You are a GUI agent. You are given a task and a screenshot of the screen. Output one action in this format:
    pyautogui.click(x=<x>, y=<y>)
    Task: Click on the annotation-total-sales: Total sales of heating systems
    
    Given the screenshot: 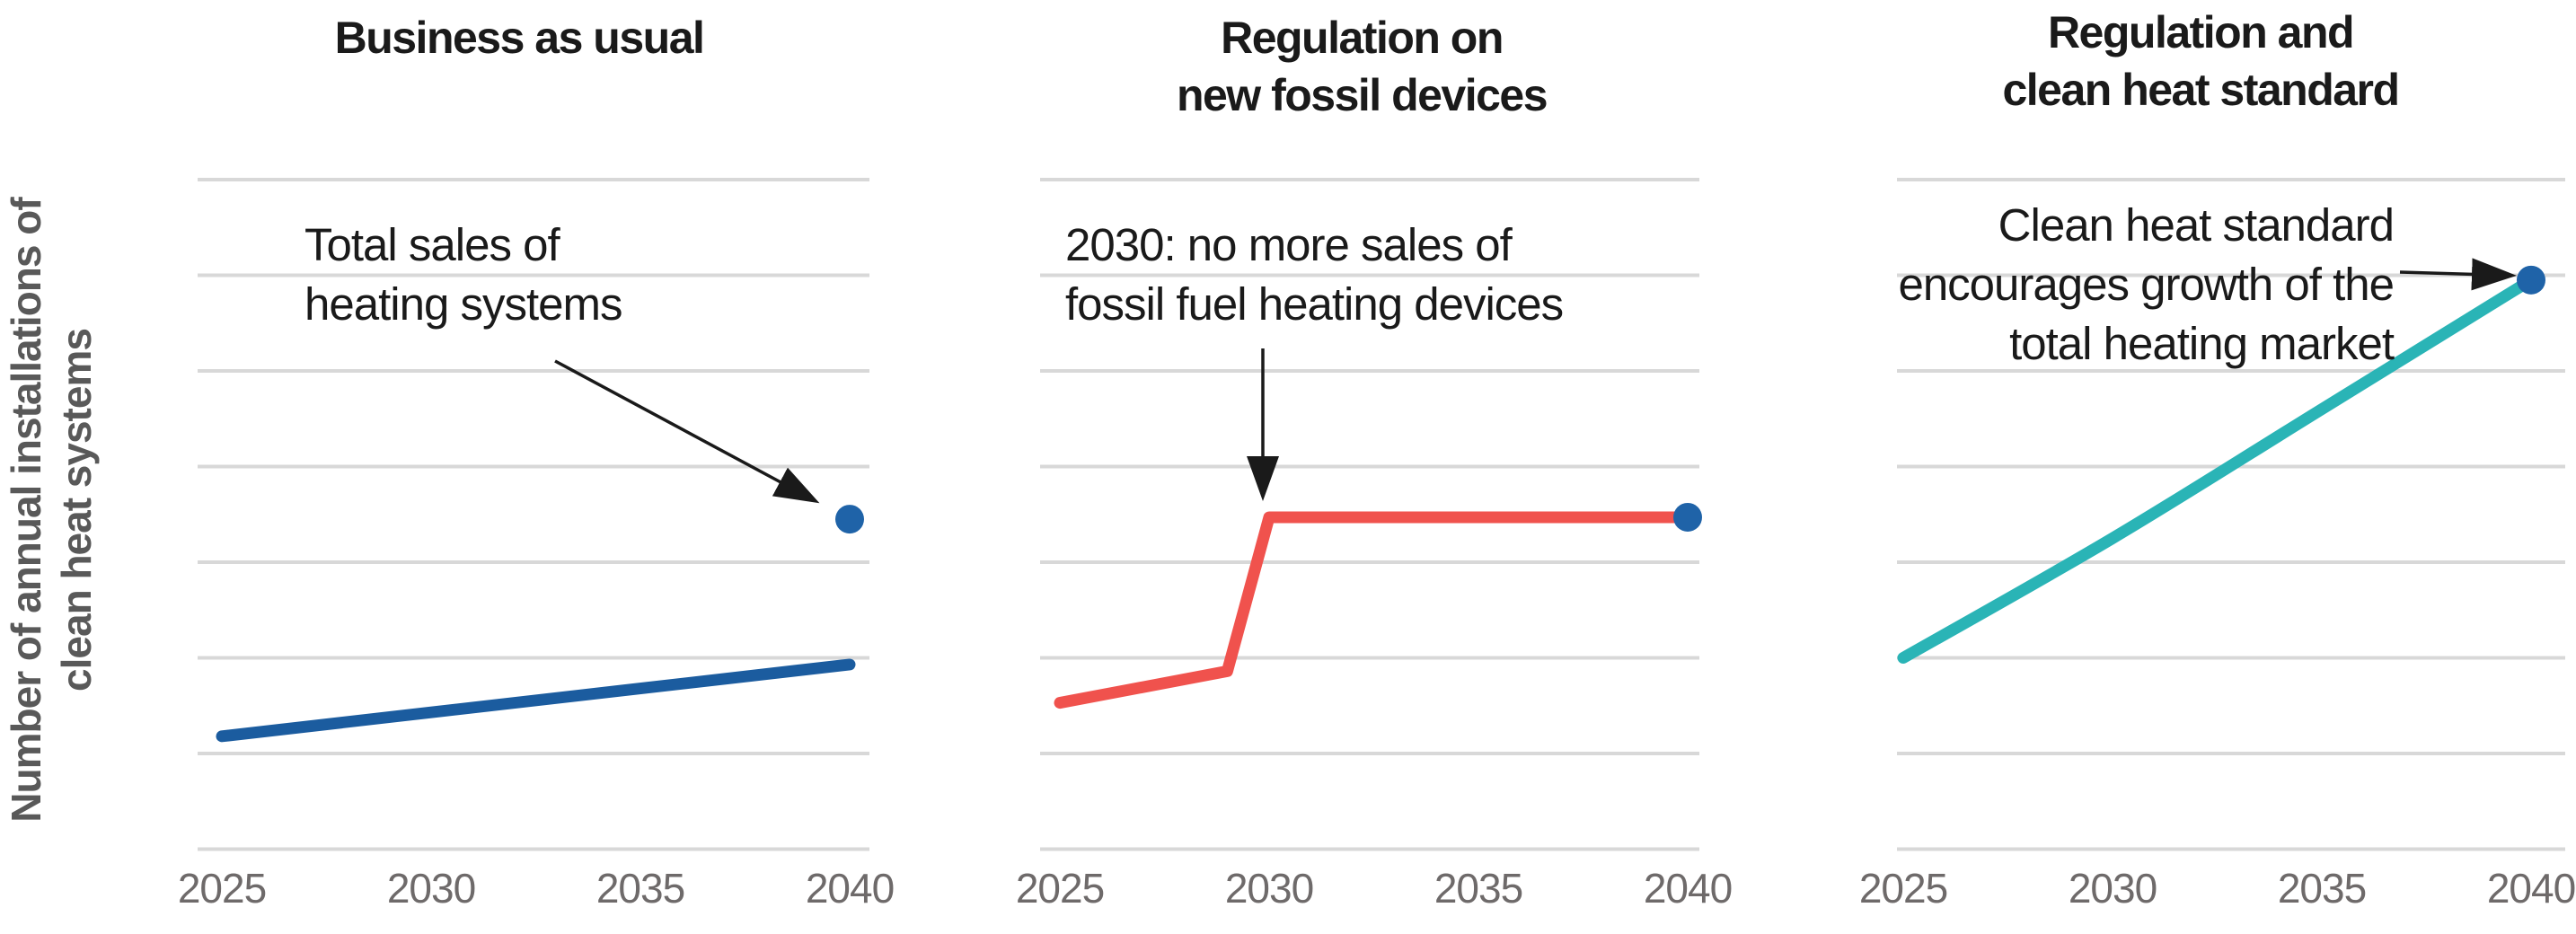 What is the action you would take?
    pyautogui.click(x=463, y=274)
    